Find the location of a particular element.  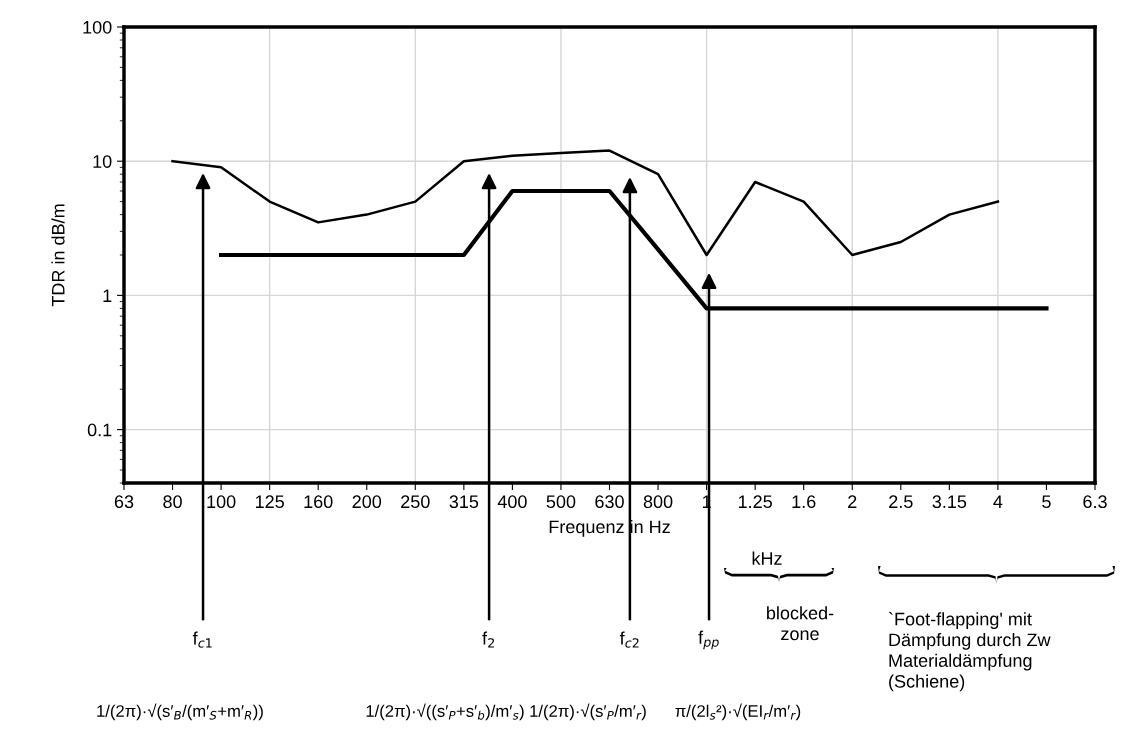

x-tick-label: 1.6 is located at coordinates (804, 502).